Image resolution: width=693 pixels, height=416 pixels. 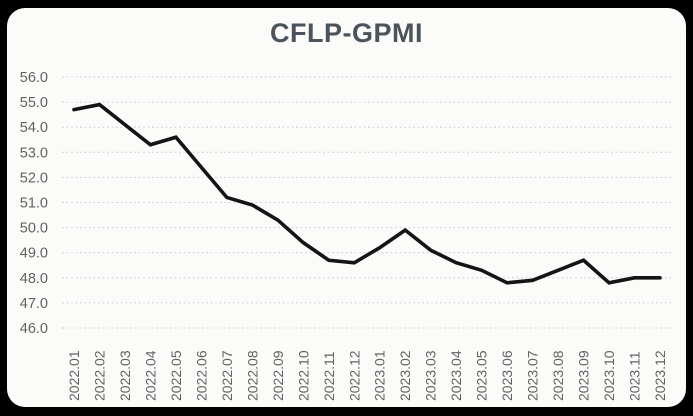 What do you see at coordinates (346, 33) in the screenshot?
I see `chart-title: CFLP-GPMI` at bounding box center [346, 33].